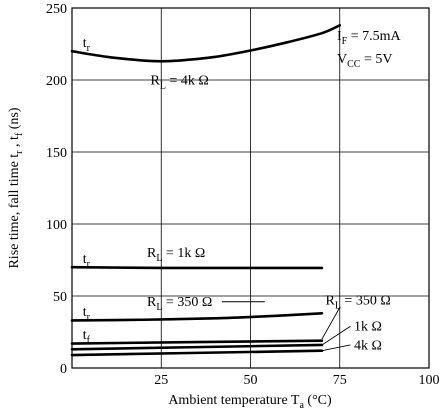 This screenshot has width=442, height=409. I want to click on x-tick-label: 100, so click(429, 380).